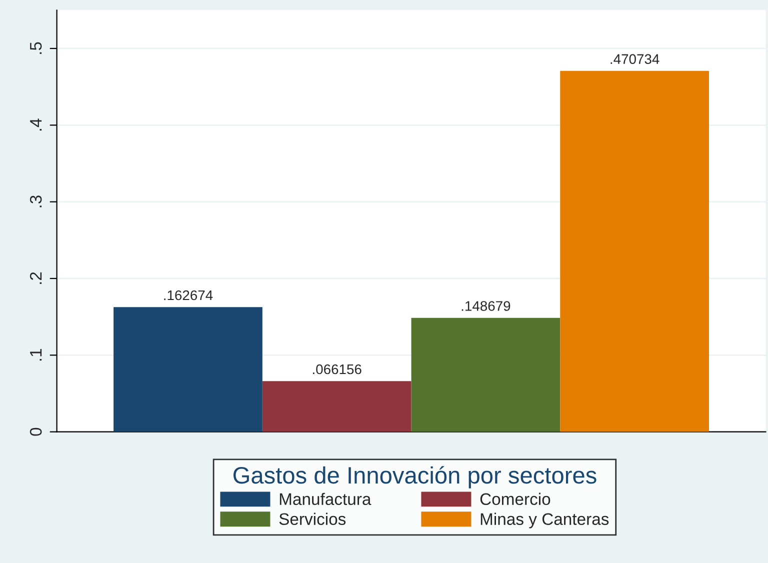  What do you see at coordinates (337, 369) in the screenshot?
I see `data-label: .066156` at bounding box center [337, 369].